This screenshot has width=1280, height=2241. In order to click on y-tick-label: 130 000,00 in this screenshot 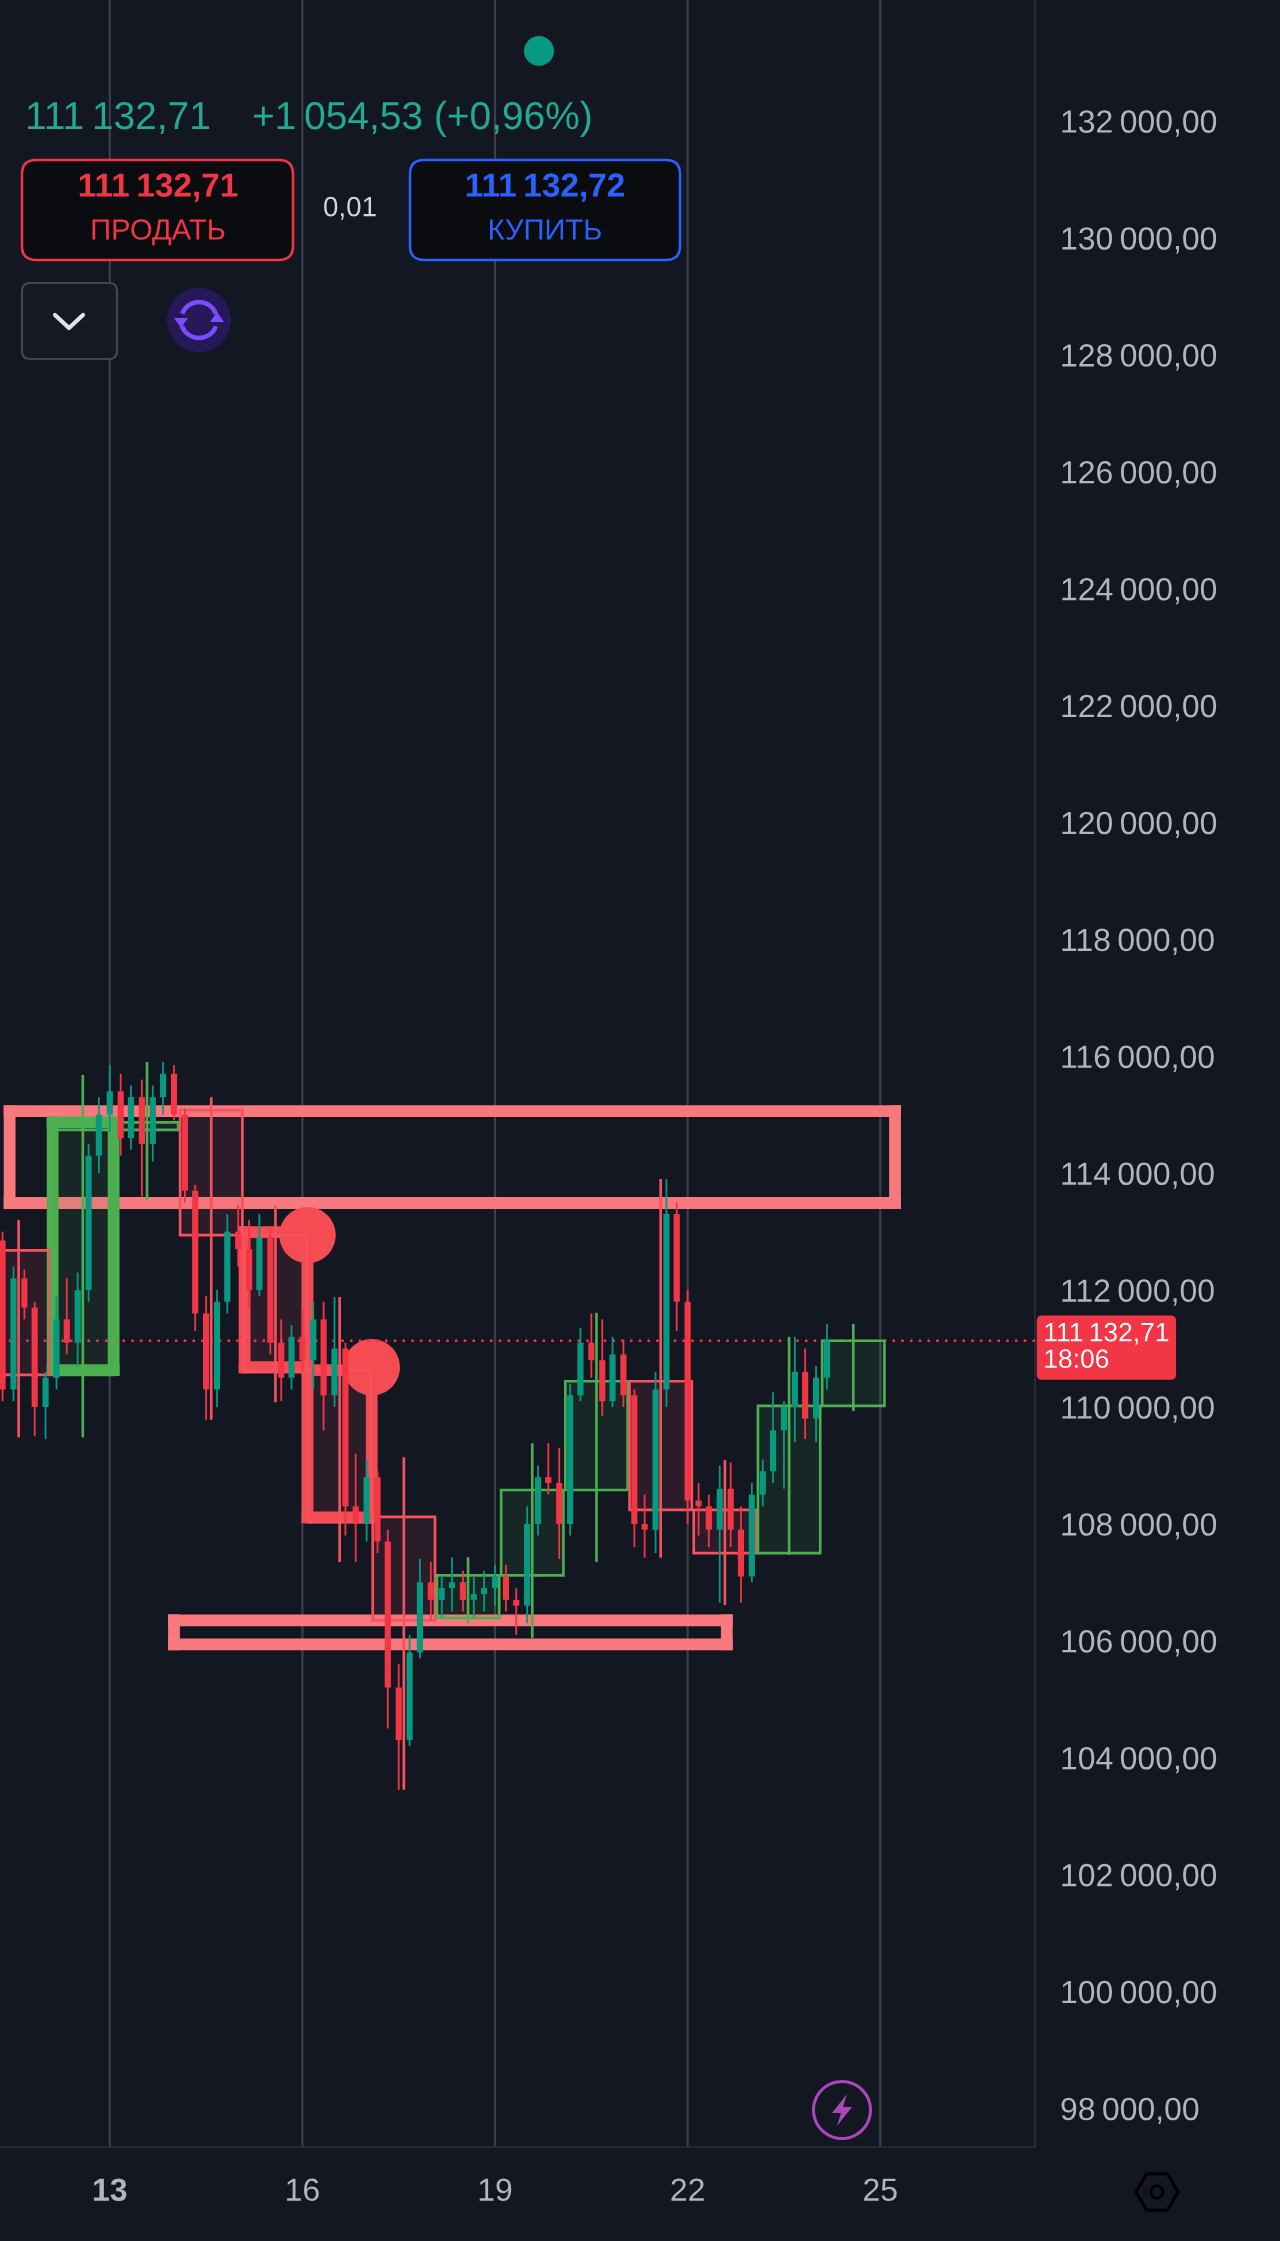, I will do `click(1139, 240)`.